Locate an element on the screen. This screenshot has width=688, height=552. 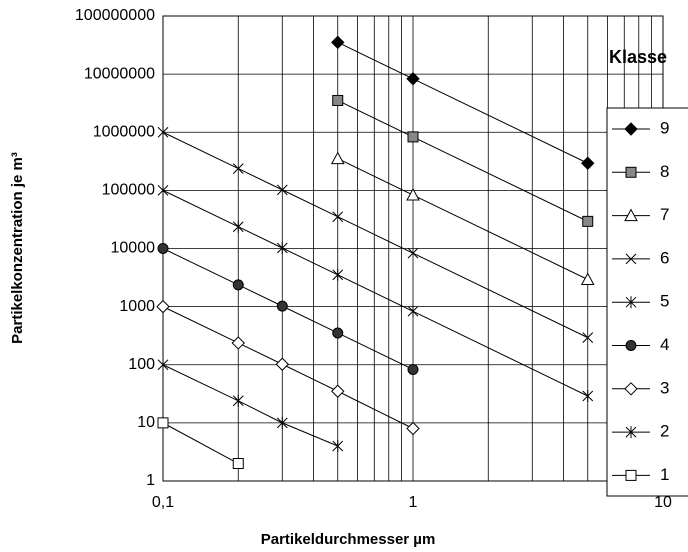
y-tick-label: 1000000 is located at coordinates (124, 131).